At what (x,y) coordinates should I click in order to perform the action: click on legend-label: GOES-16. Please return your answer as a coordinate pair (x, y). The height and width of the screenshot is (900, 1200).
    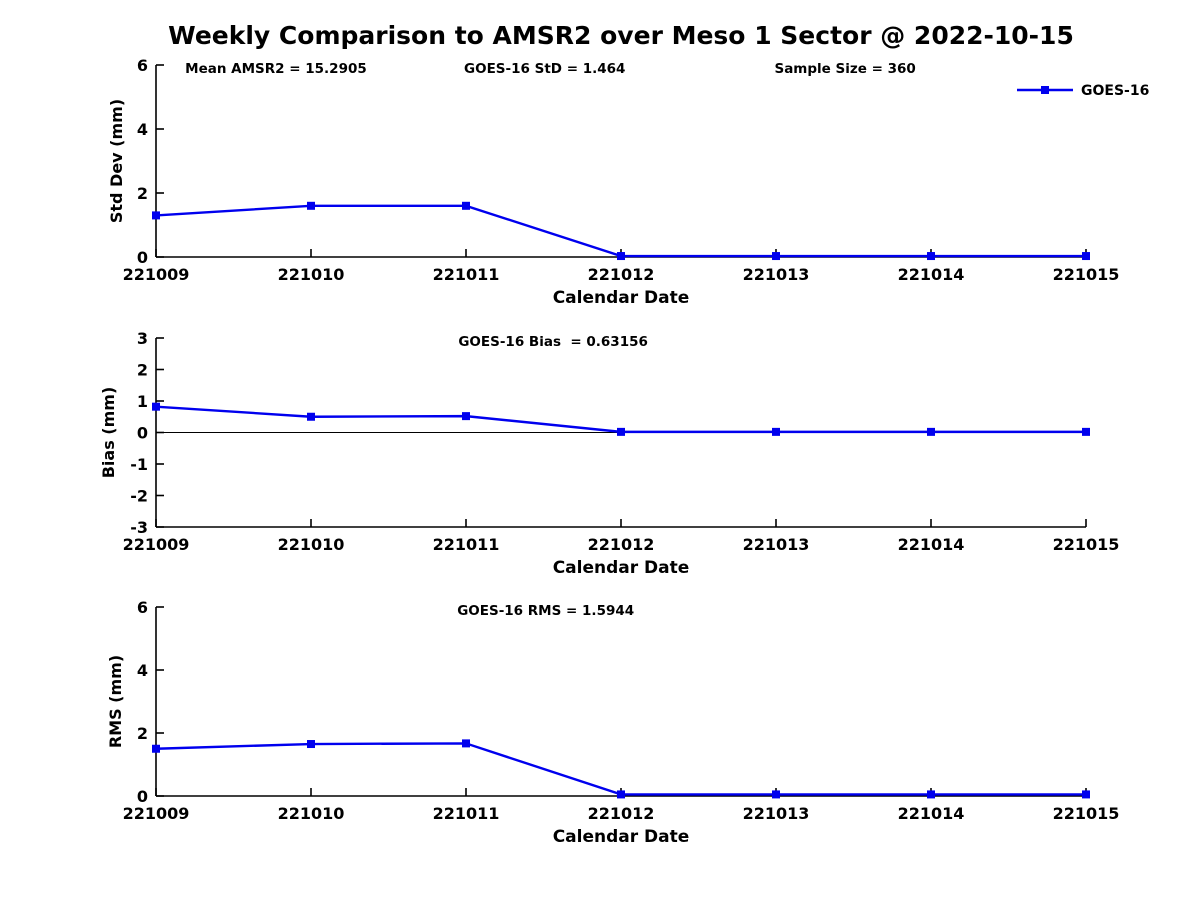
    Looking at the image, I should click on (1115, 91).